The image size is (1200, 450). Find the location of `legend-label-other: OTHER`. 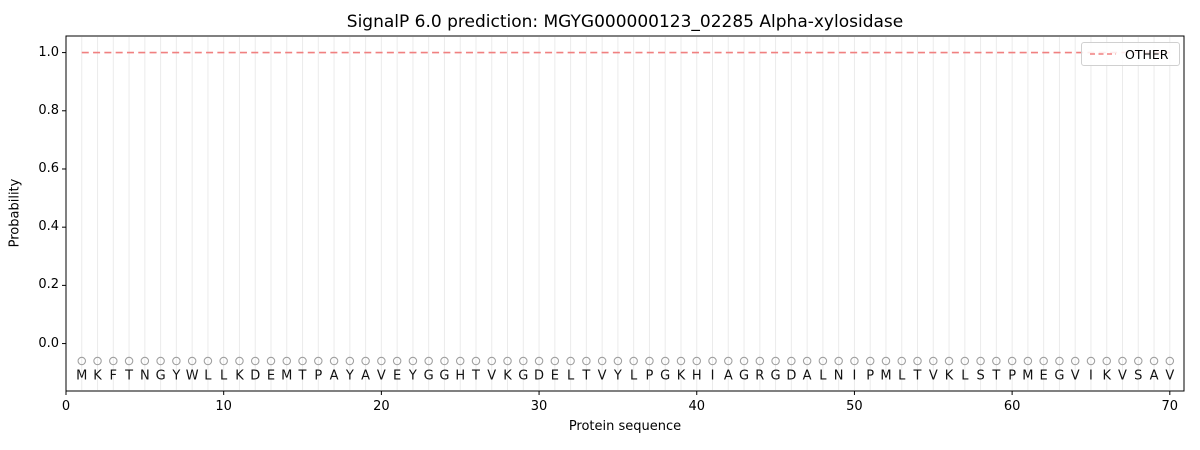

legend-label-other: OTHER is located at coordinates (1147, 54).